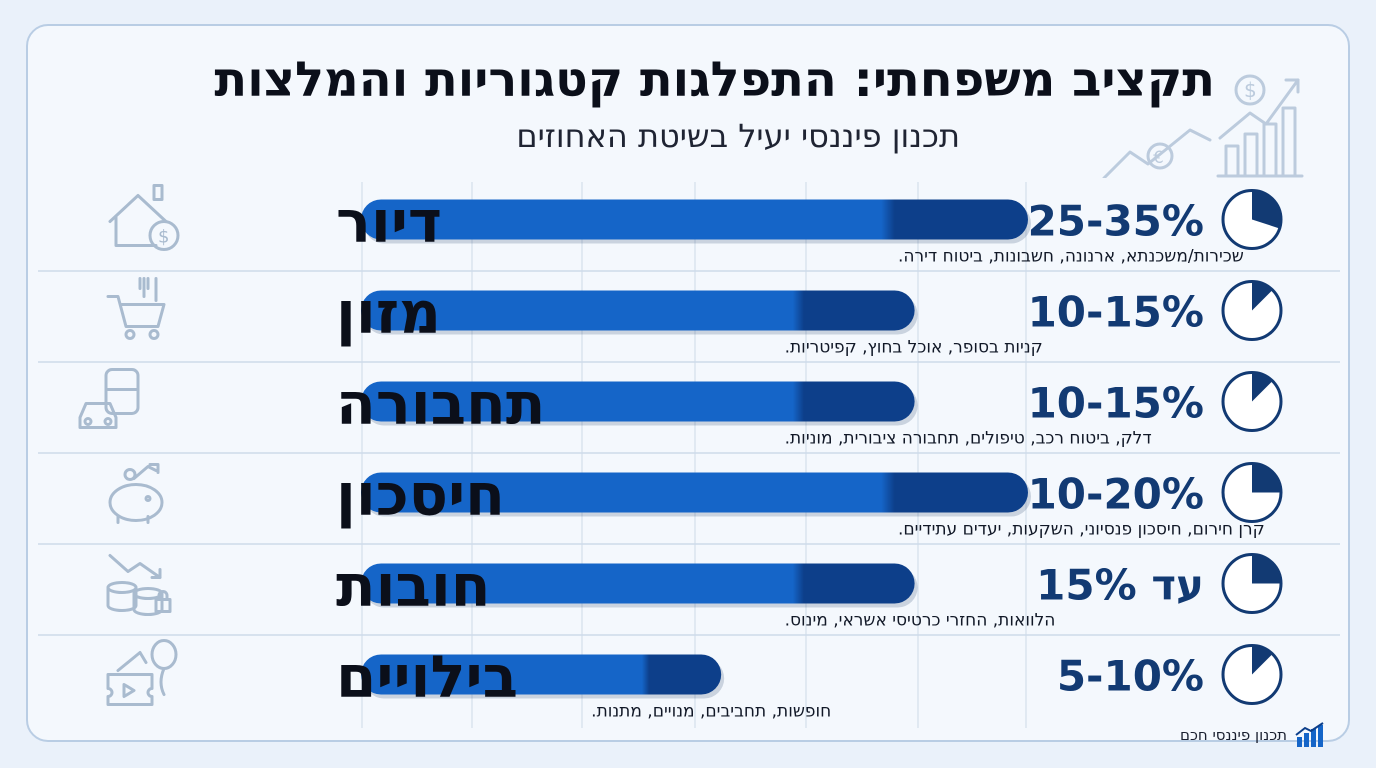 The height and width of the screenshot is (768, 1376). Describe the element at coordinates (139, 585) in the screenshot. I see `coins-lock-icon` at that location.